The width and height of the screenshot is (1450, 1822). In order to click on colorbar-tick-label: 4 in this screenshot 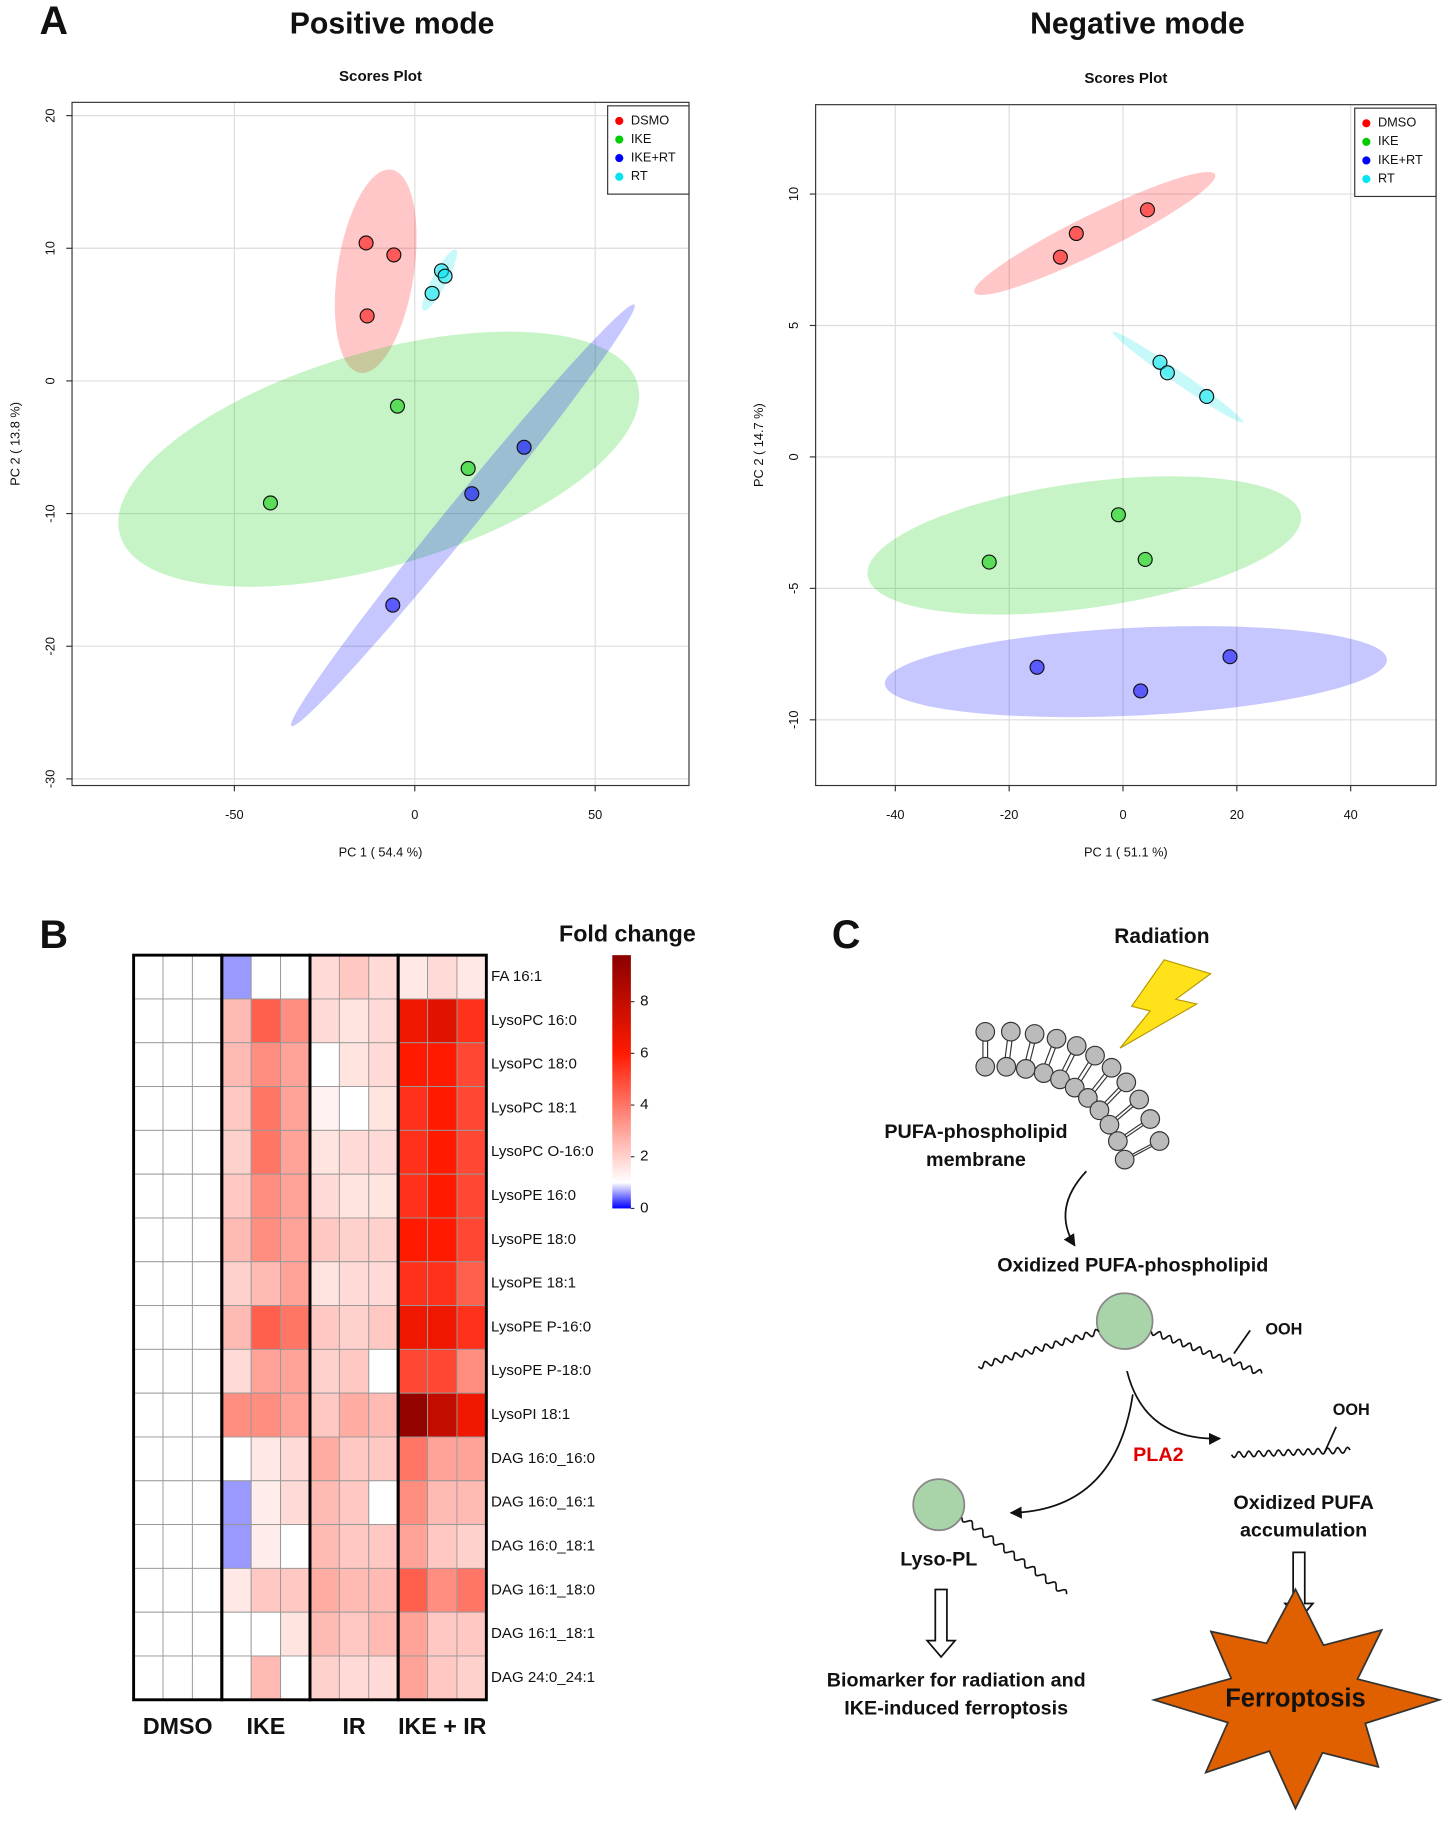, I will do `click(644, 1104)`.